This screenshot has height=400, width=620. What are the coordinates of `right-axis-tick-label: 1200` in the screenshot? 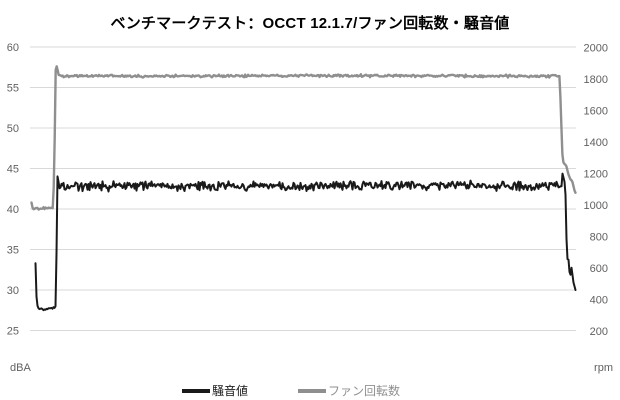 It's located at (596, 175).